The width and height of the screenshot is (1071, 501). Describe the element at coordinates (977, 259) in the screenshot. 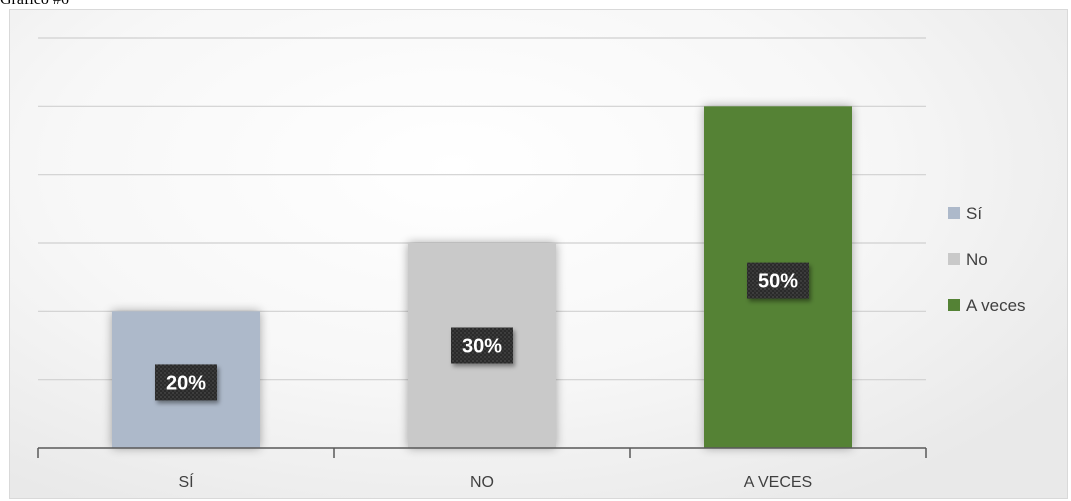

I see `legend-entry: No` at that location.